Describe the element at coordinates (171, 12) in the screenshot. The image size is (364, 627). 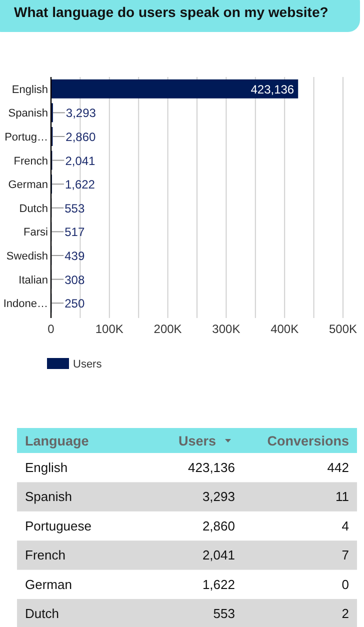
I see `chart-title: What language do users speak on my website?` at that location.